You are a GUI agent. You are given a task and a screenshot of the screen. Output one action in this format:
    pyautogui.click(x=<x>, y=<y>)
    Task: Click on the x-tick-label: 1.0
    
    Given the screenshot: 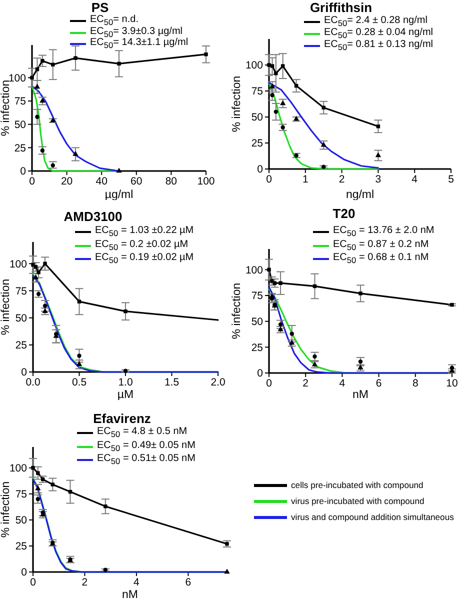 What is the action you would take?
    pyautogui.click(x=125, y=382)
    